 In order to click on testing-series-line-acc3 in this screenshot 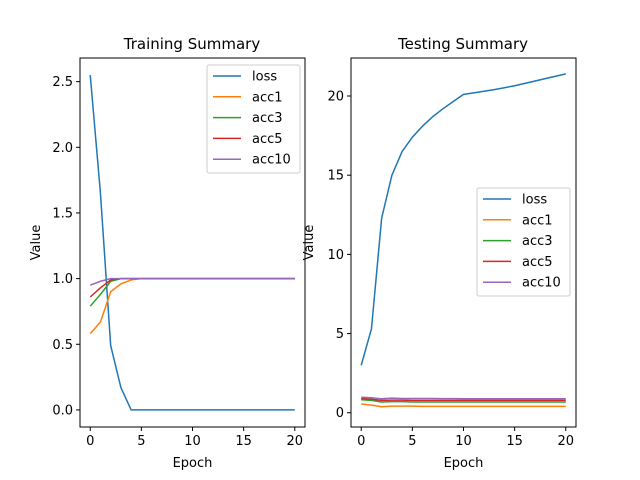, I will do `click(463, 401)`.